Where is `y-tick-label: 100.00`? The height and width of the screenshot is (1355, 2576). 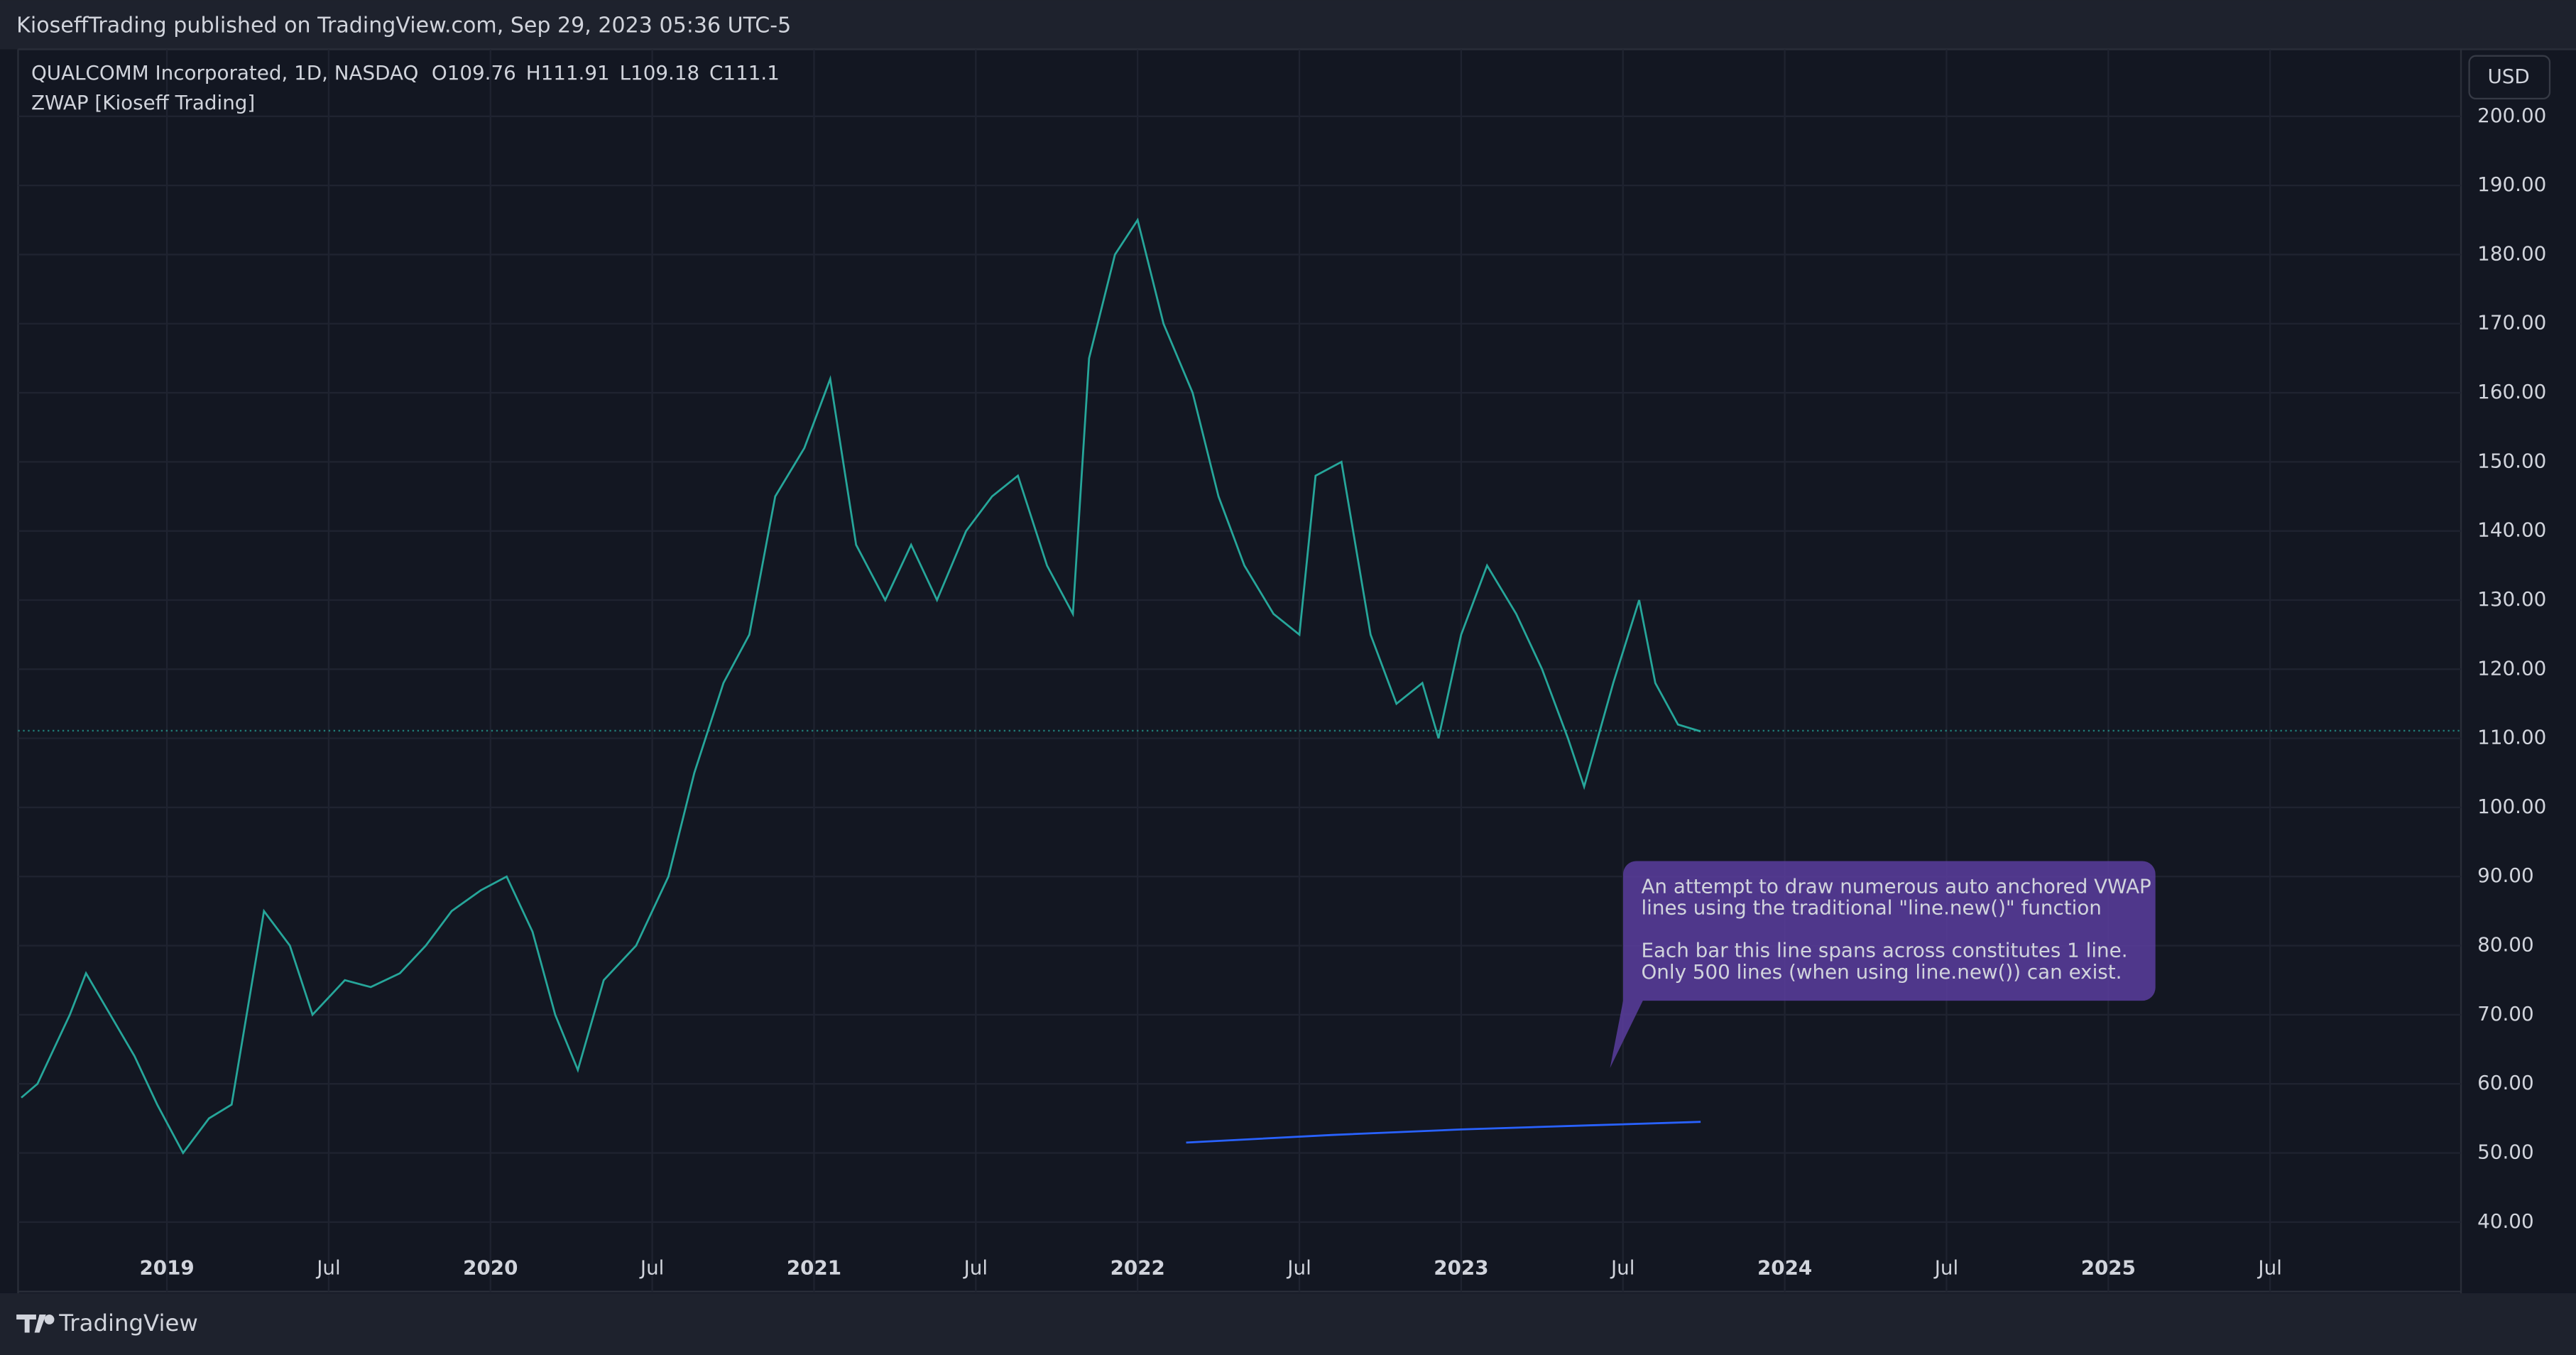
y-tick-label: 100.00 is located at coordinates (2511, 806).